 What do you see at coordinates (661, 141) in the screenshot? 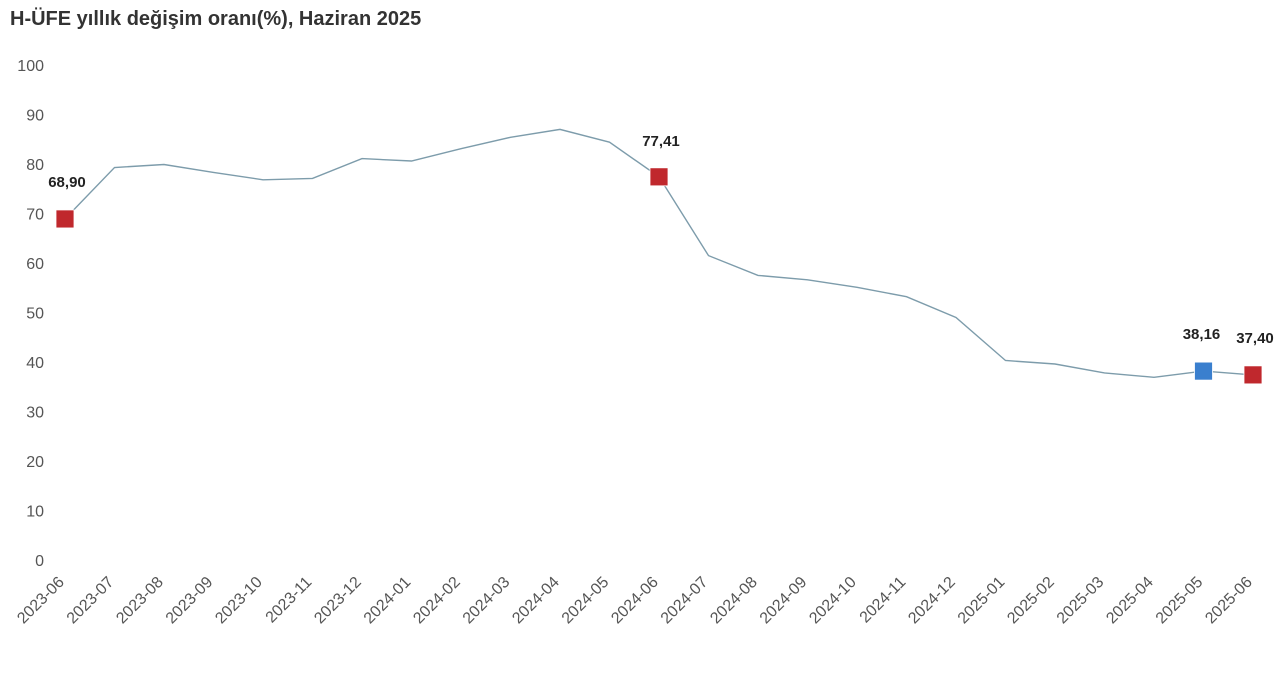
I see `data-label: 77,41` at bounding box center [661, 141].